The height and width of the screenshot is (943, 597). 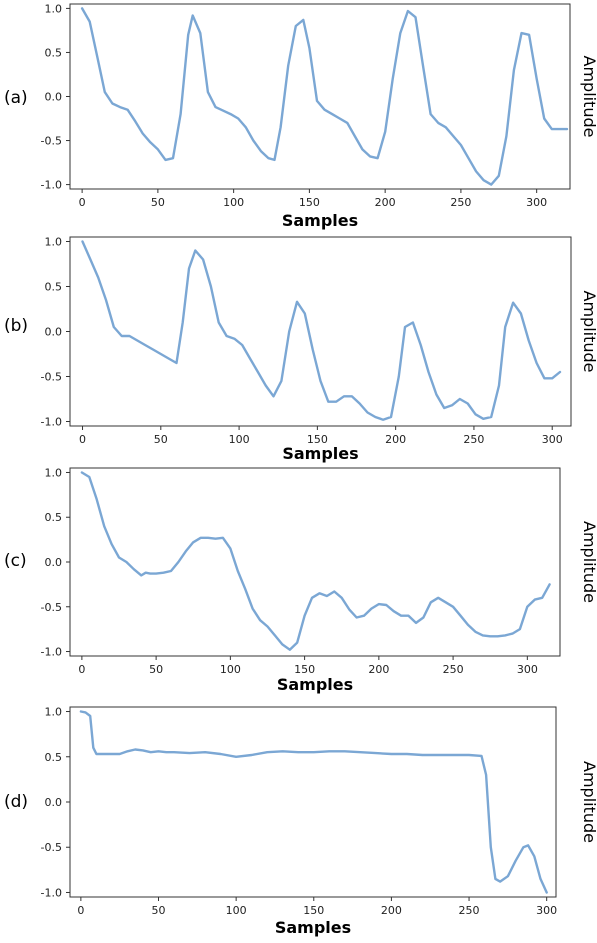 I want to click on panel-label: (a), so click(x=16, y=98).